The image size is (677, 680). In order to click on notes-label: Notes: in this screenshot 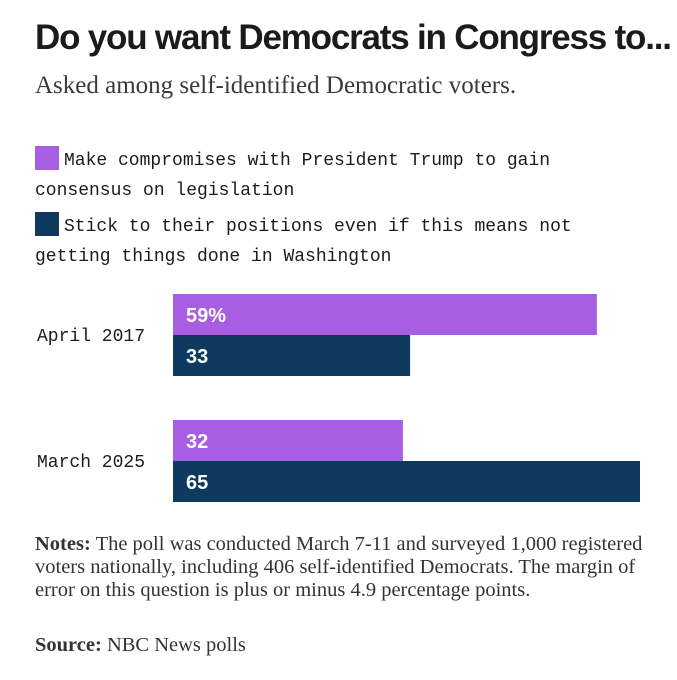, I will do `click(63, 544)`.